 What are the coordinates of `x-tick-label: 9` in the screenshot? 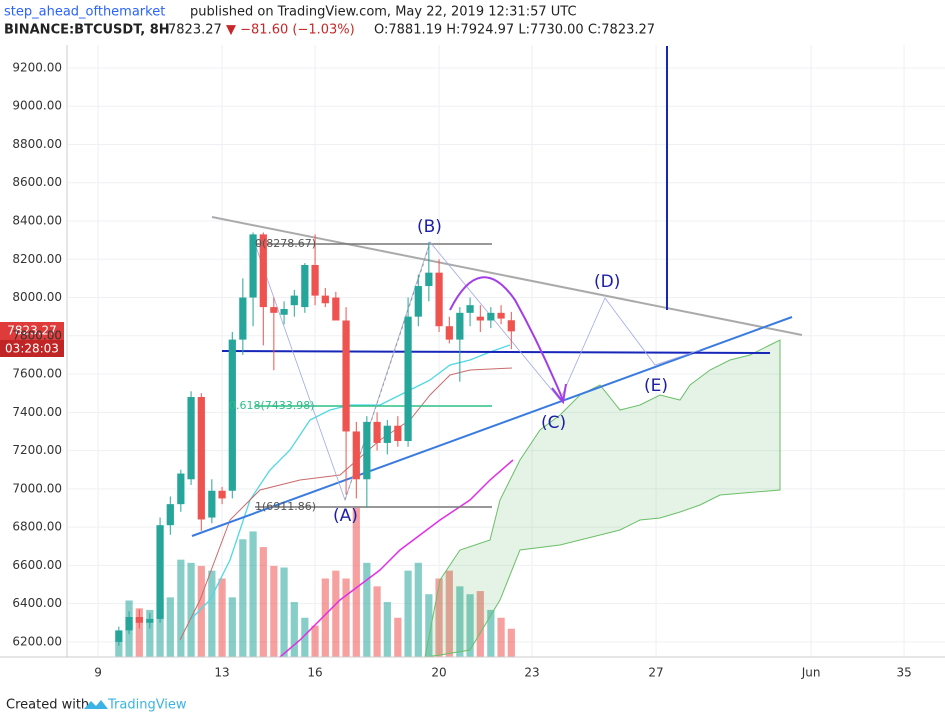 It's located at (98, 673).